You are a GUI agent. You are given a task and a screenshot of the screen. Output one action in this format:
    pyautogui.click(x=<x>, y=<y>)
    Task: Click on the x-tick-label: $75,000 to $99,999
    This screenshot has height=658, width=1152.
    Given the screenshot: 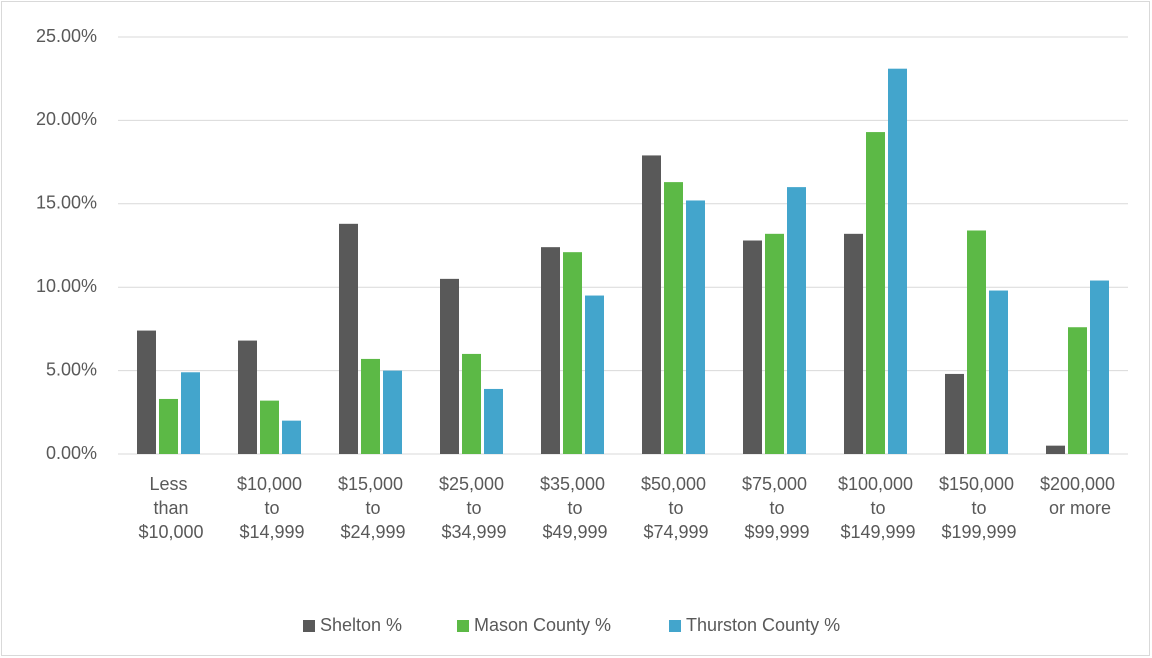 What is the action you would take?
    pyautogui.click(x=774, y=508)
    